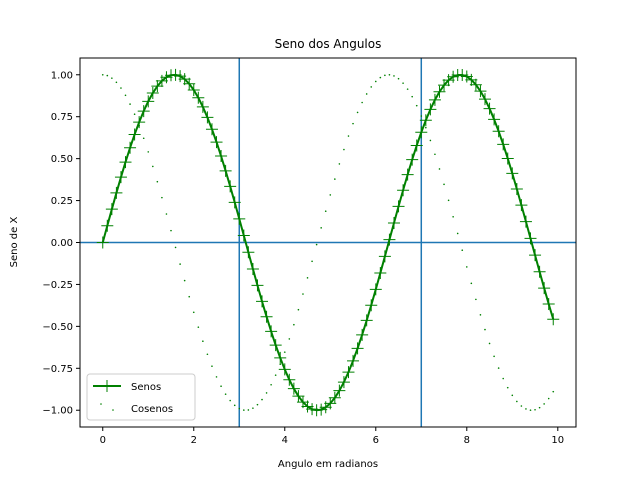 This screenshot has width=640, height=480. I want to click on legend-senos-marker, so click(107, 386).